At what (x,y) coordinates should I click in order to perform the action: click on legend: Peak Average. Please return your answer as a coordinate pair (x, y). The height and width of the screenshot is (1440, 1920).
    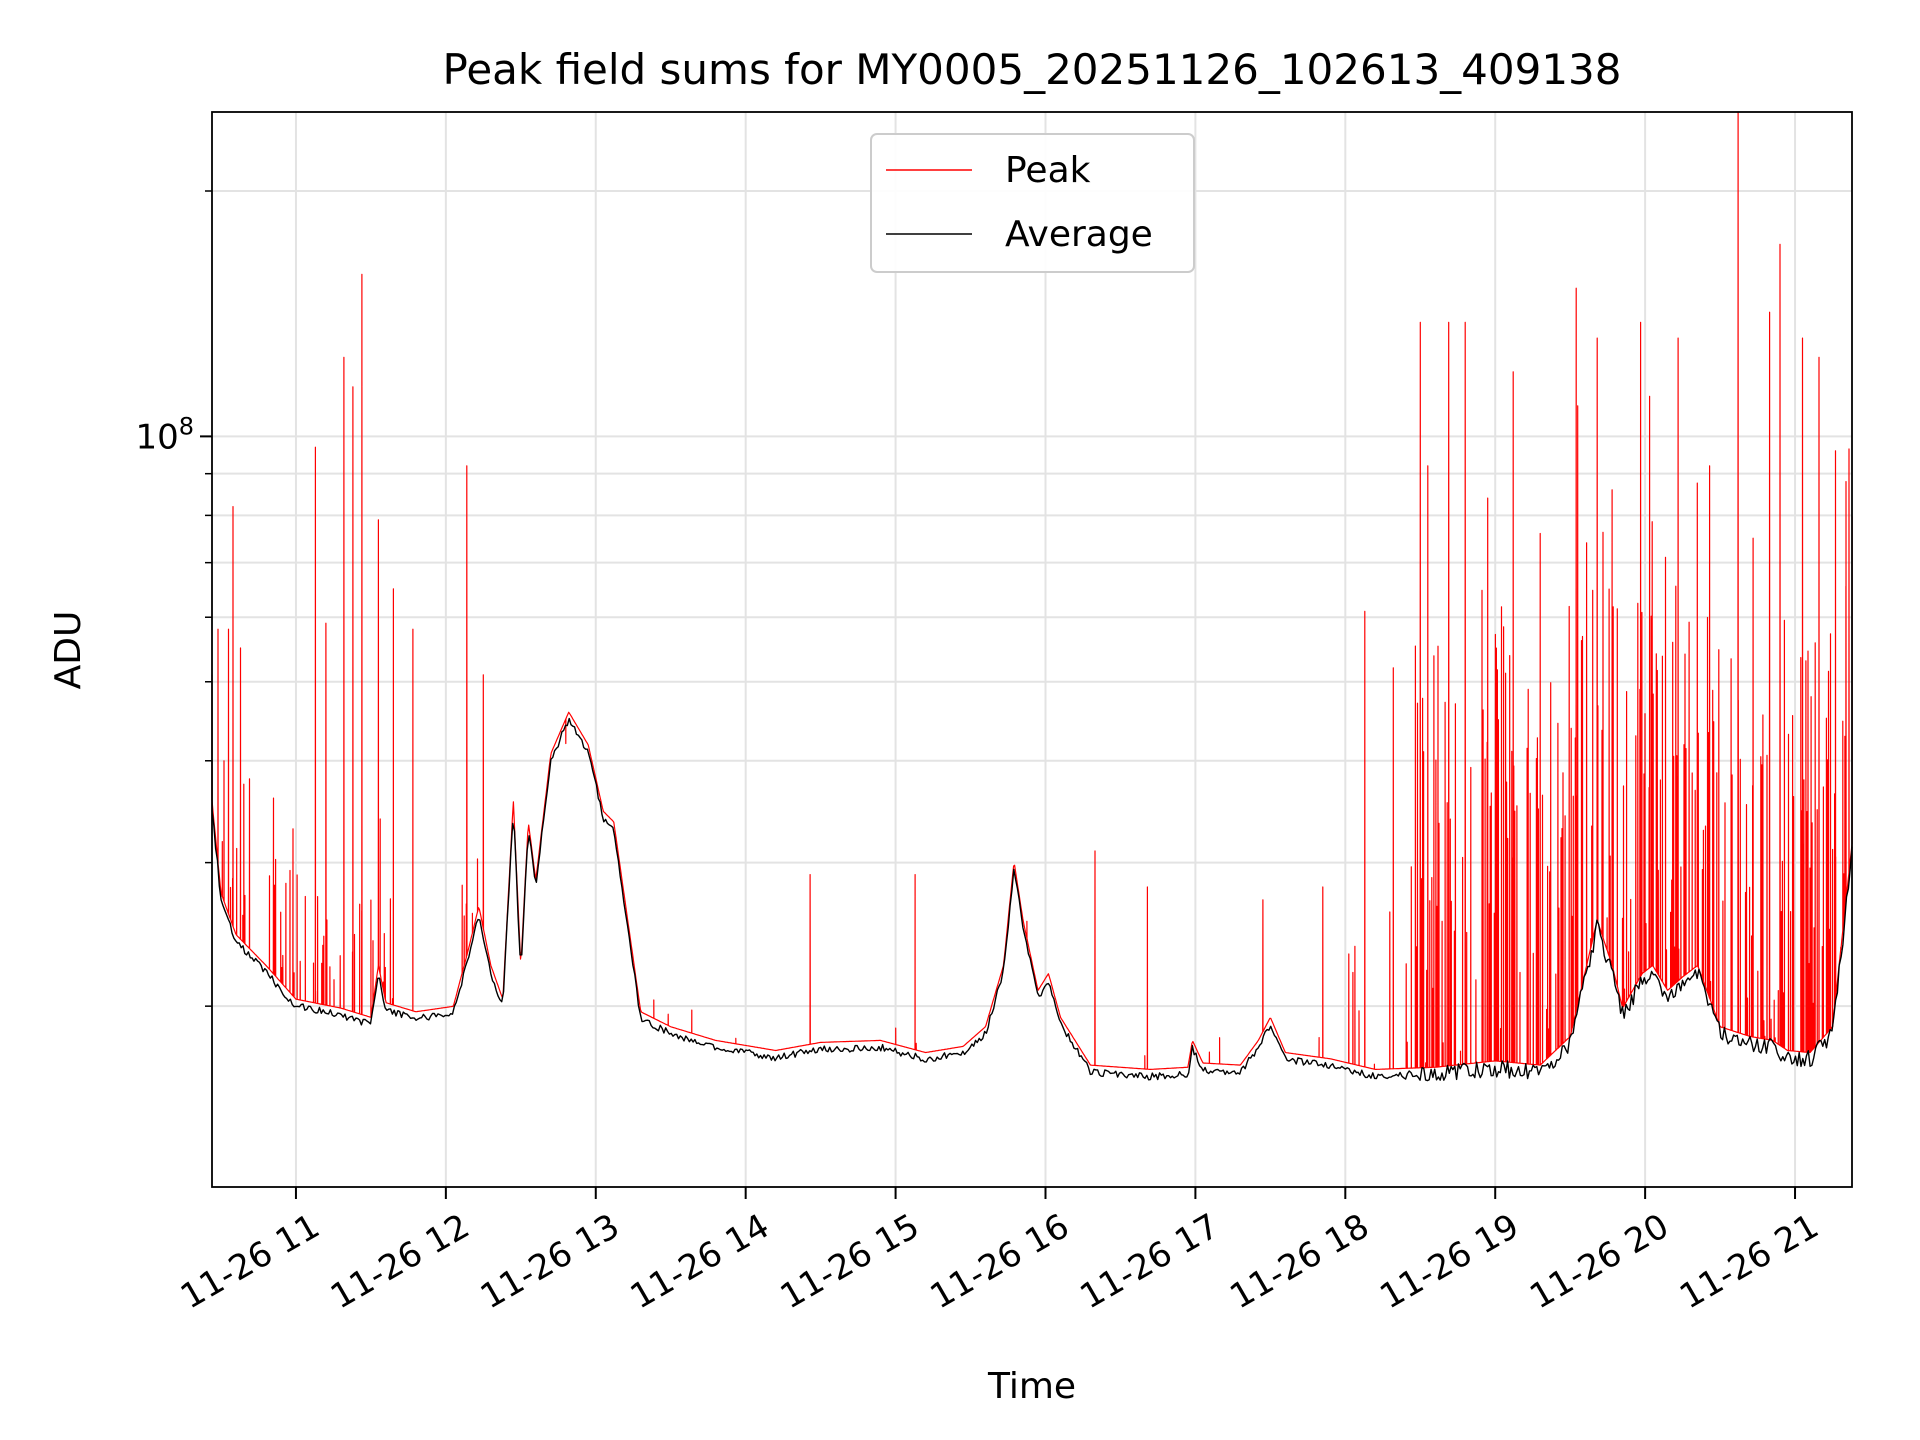
    Looking at the image, I should click on (1032, 203).